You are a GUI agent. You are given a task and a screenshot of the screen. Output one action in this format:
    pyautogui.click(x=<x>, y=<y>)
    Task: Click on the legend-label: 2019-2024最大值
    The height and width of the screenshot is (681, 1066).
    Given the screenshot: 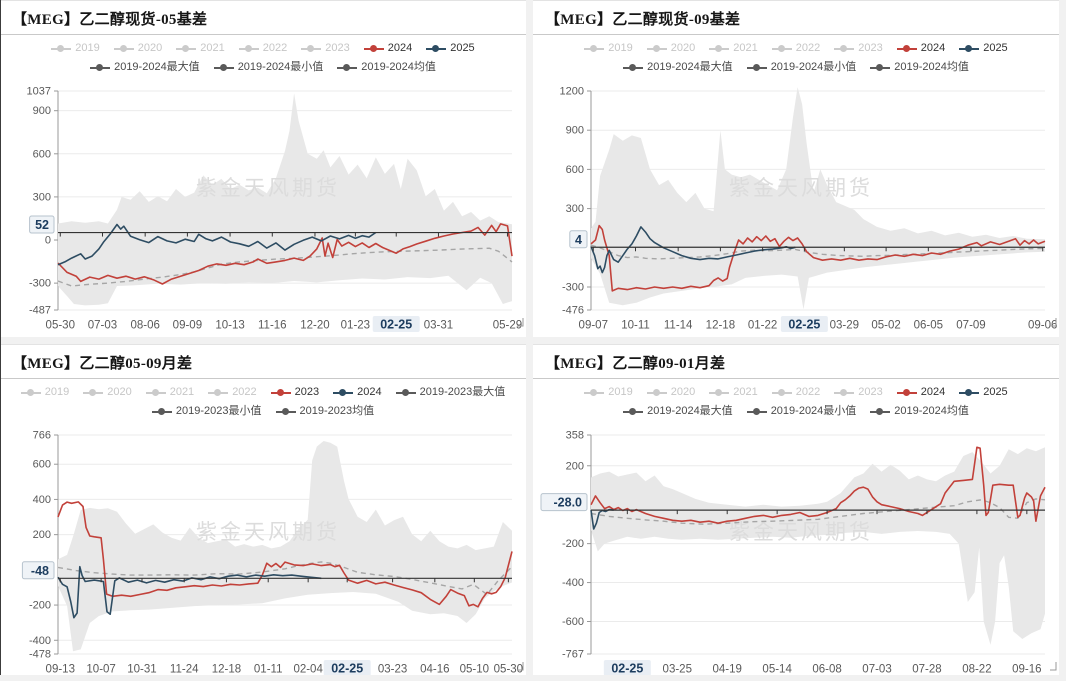 What is the action you would take?
    pyautogui.click(x=690, y=67)
    